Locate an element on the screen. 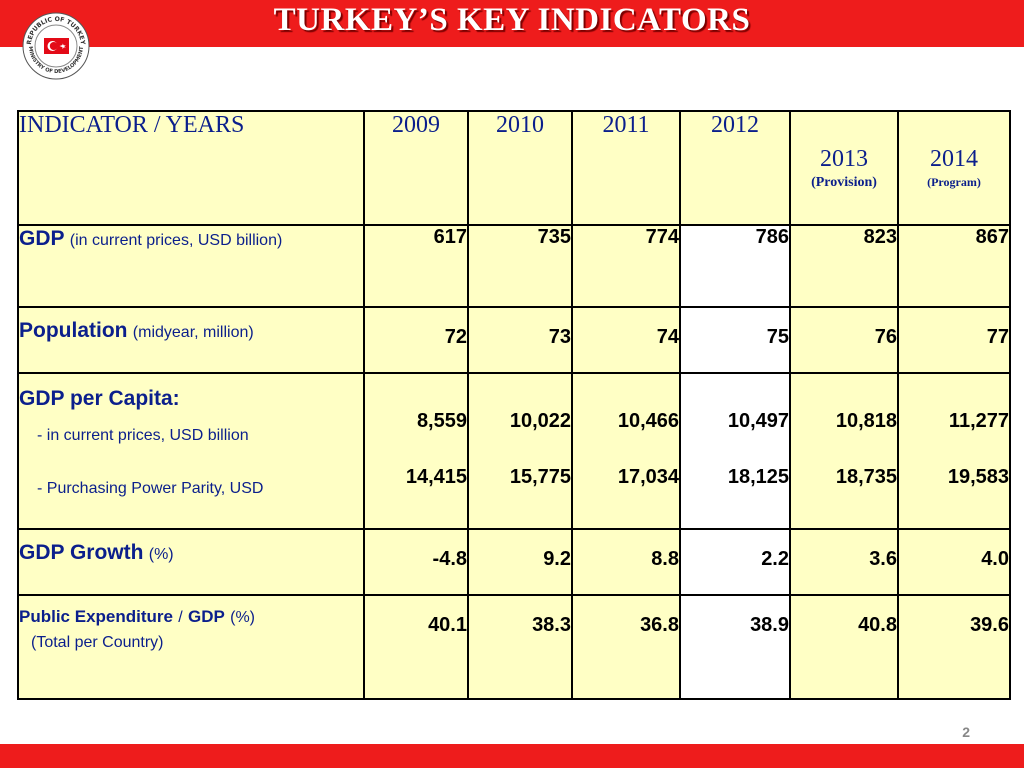  table-cell: 774 is located at coordinates (626, 266).